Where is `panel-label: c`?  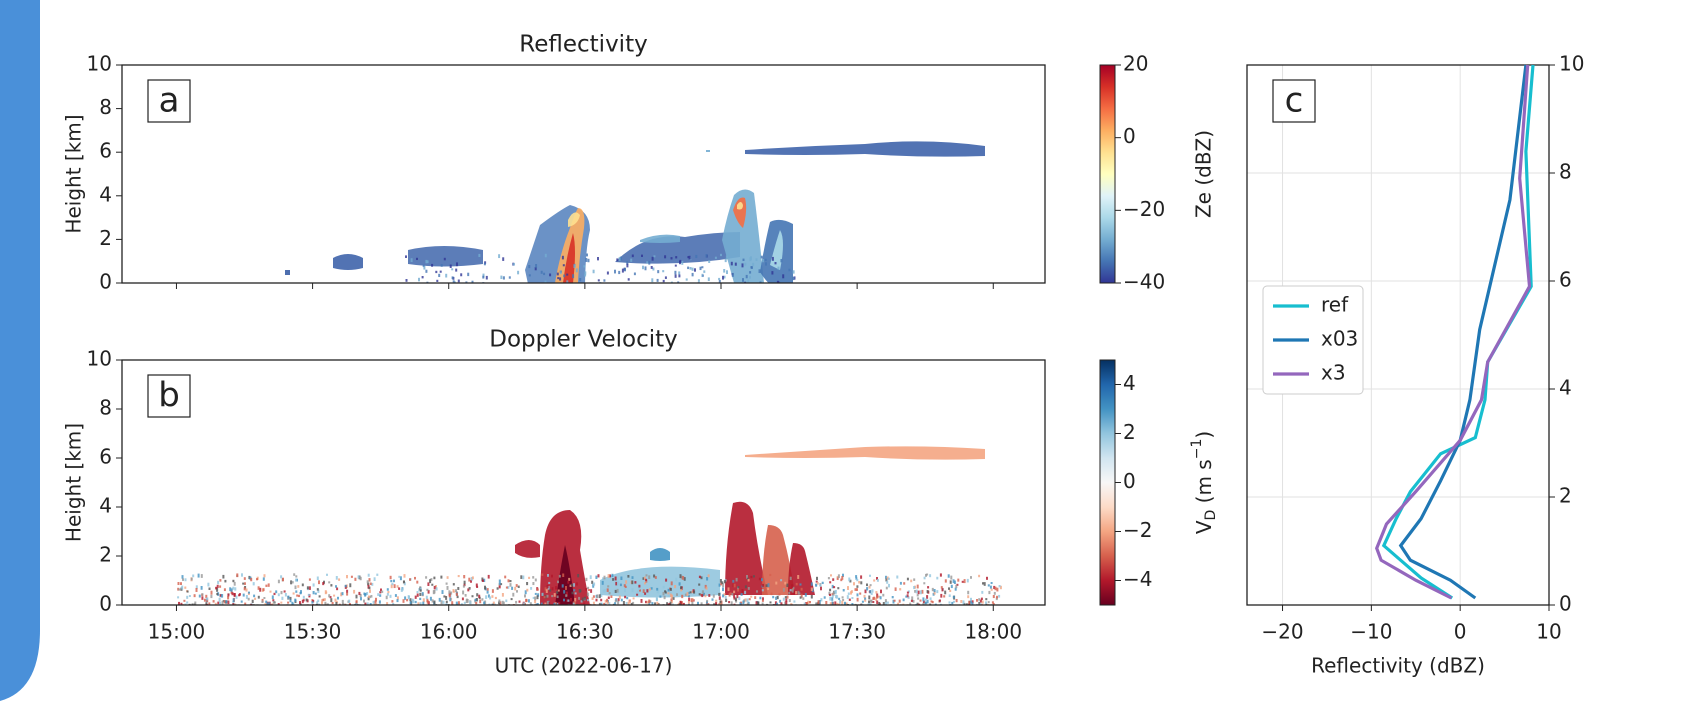 panel-label: c is located at coordinates (1294, 101).